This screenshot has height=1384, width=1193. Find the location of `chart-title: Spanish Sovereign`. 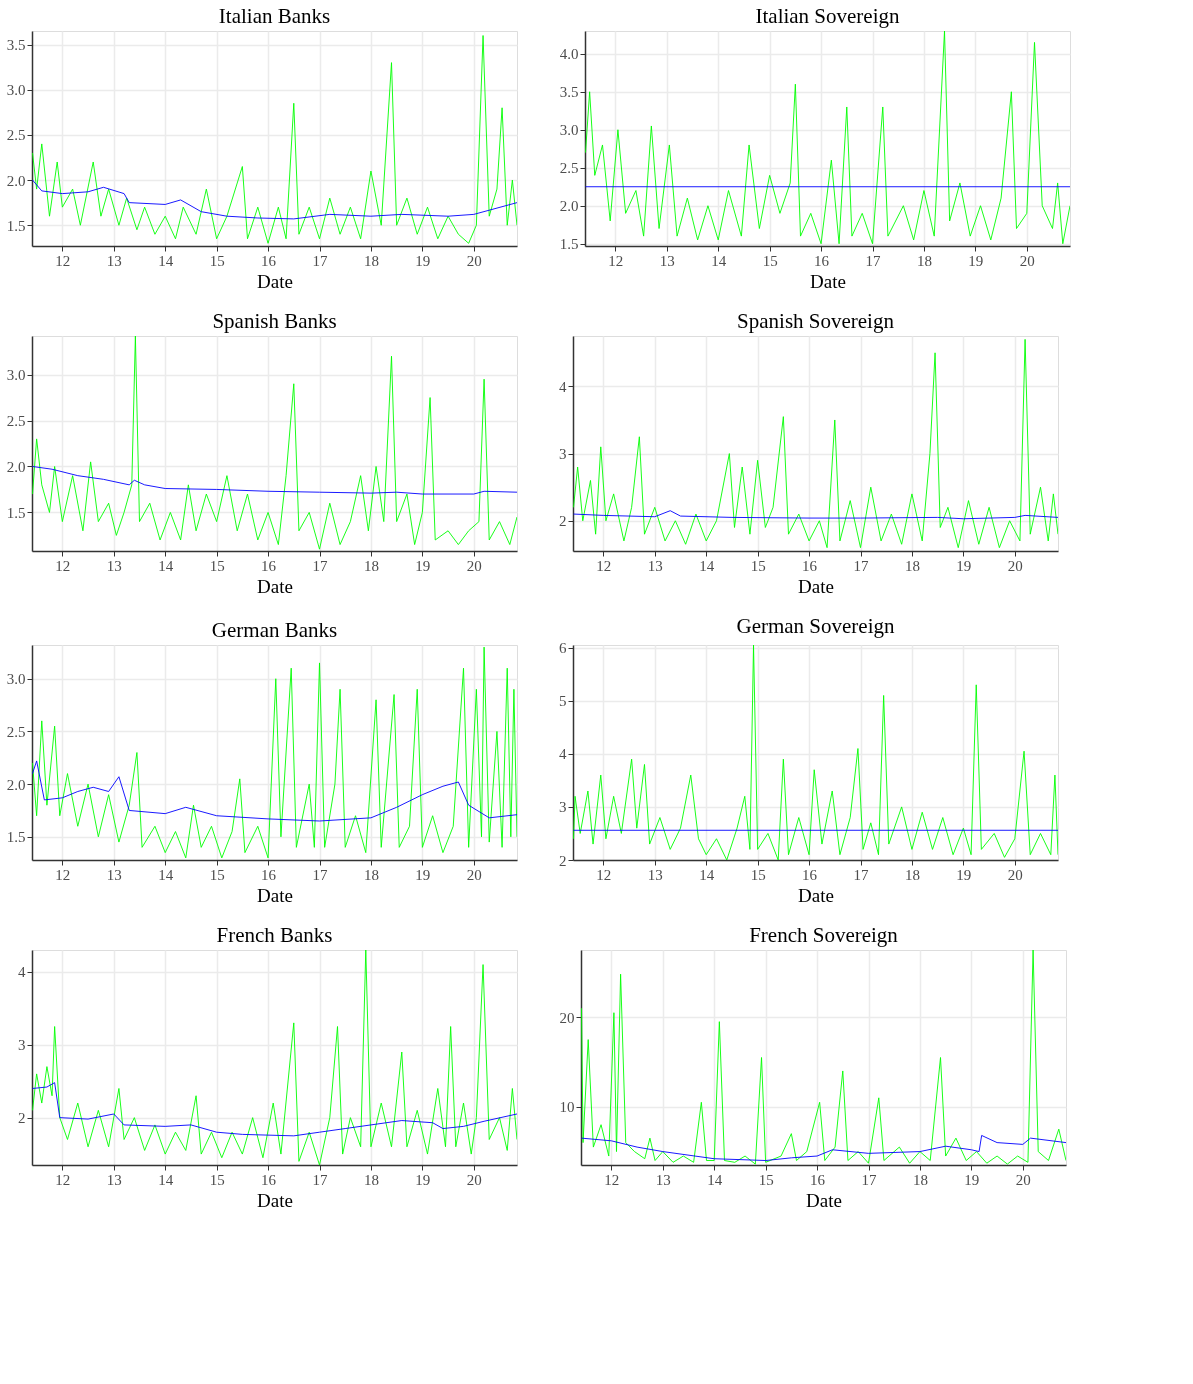

chart-title: Spanish Sovereign is located at coordinates (816, 321).